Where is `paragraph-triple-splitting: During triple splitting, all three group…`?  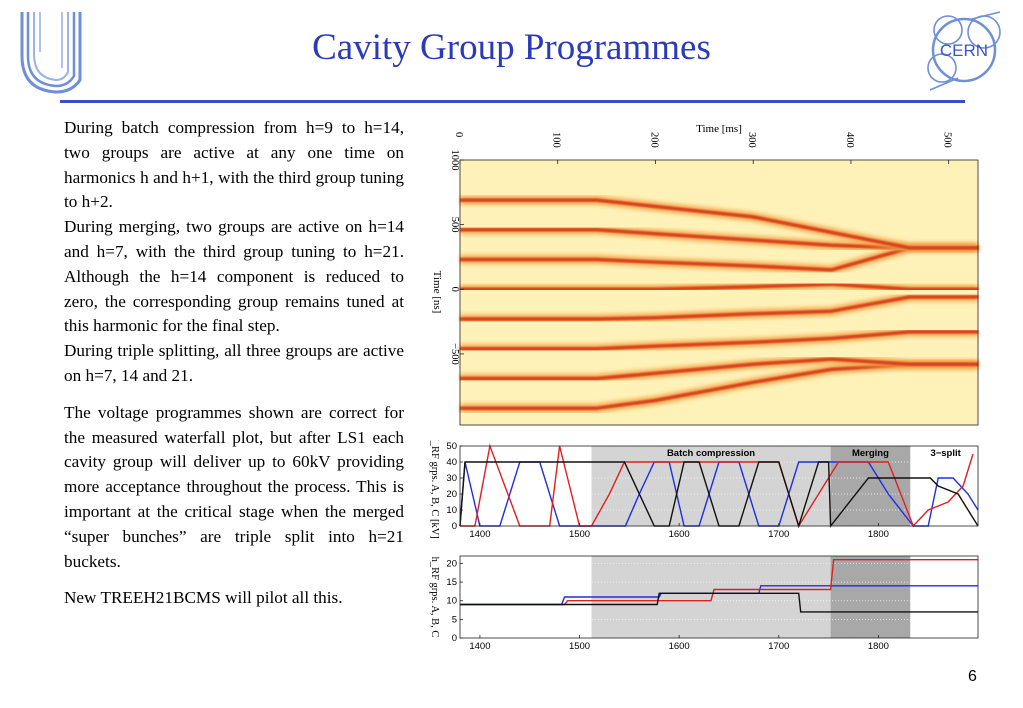 paragraph-triple-splitting: During triple splitting, all three group… is located at coordinates (234, 363).